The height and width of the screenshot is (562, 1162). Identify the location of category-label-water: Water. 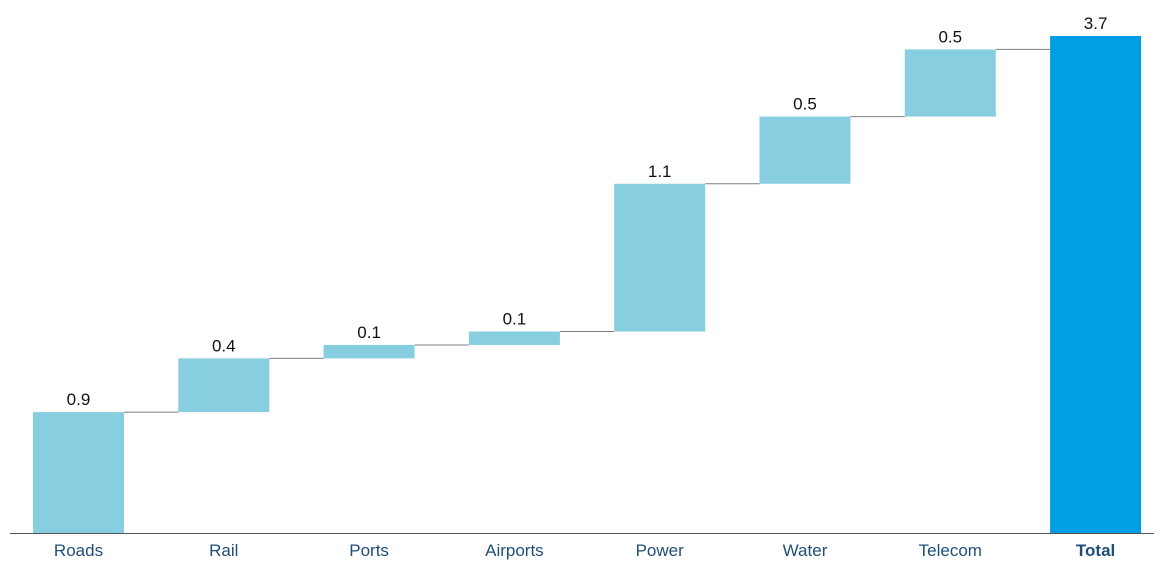
(805, 550).